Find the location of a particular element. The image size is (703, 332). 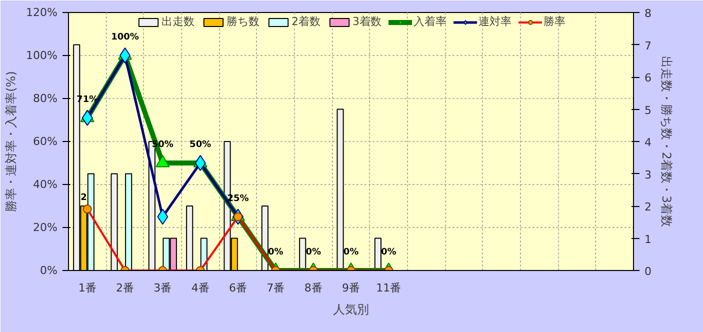

y2-tick-label: 8 is located at coordinates (648, 13).